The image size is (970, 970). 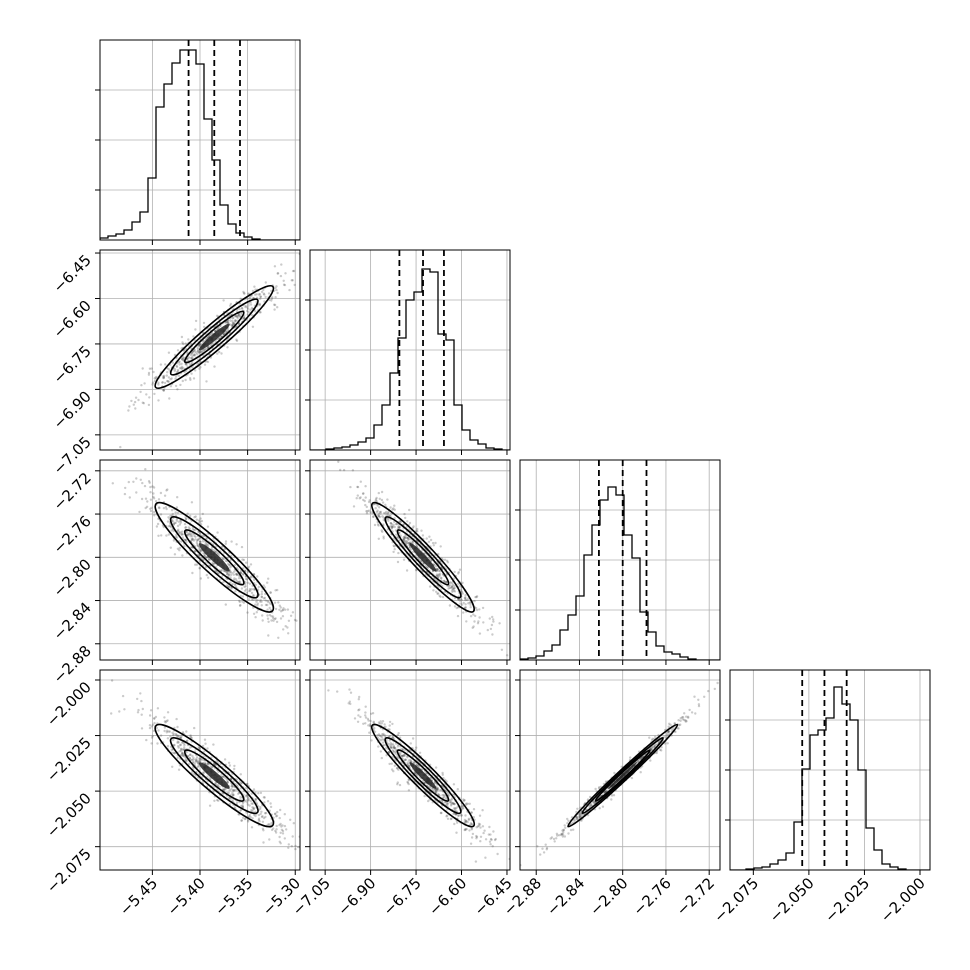 What do you see at coordinates (619, 774) in the screenshot?
I see `scatter-points` at bounding box center [619, 774].